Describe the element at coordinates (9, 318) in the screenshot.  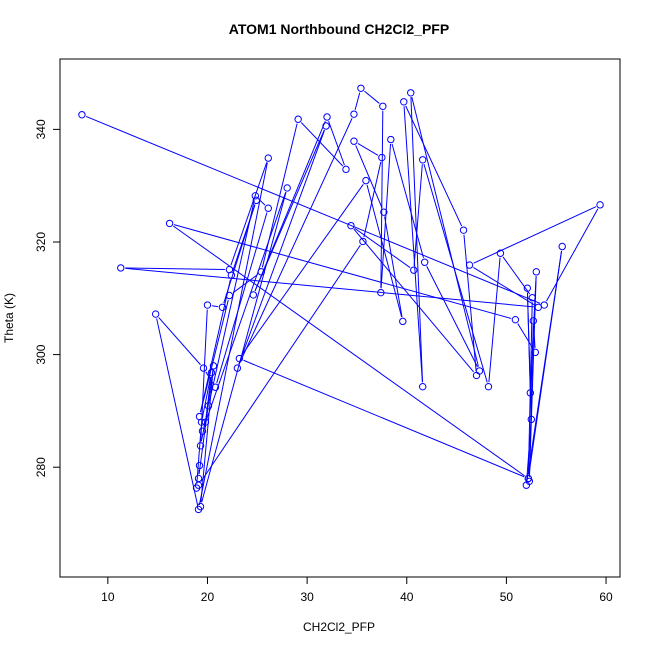
I see `y-axis-label: Theta (K)` at that location.